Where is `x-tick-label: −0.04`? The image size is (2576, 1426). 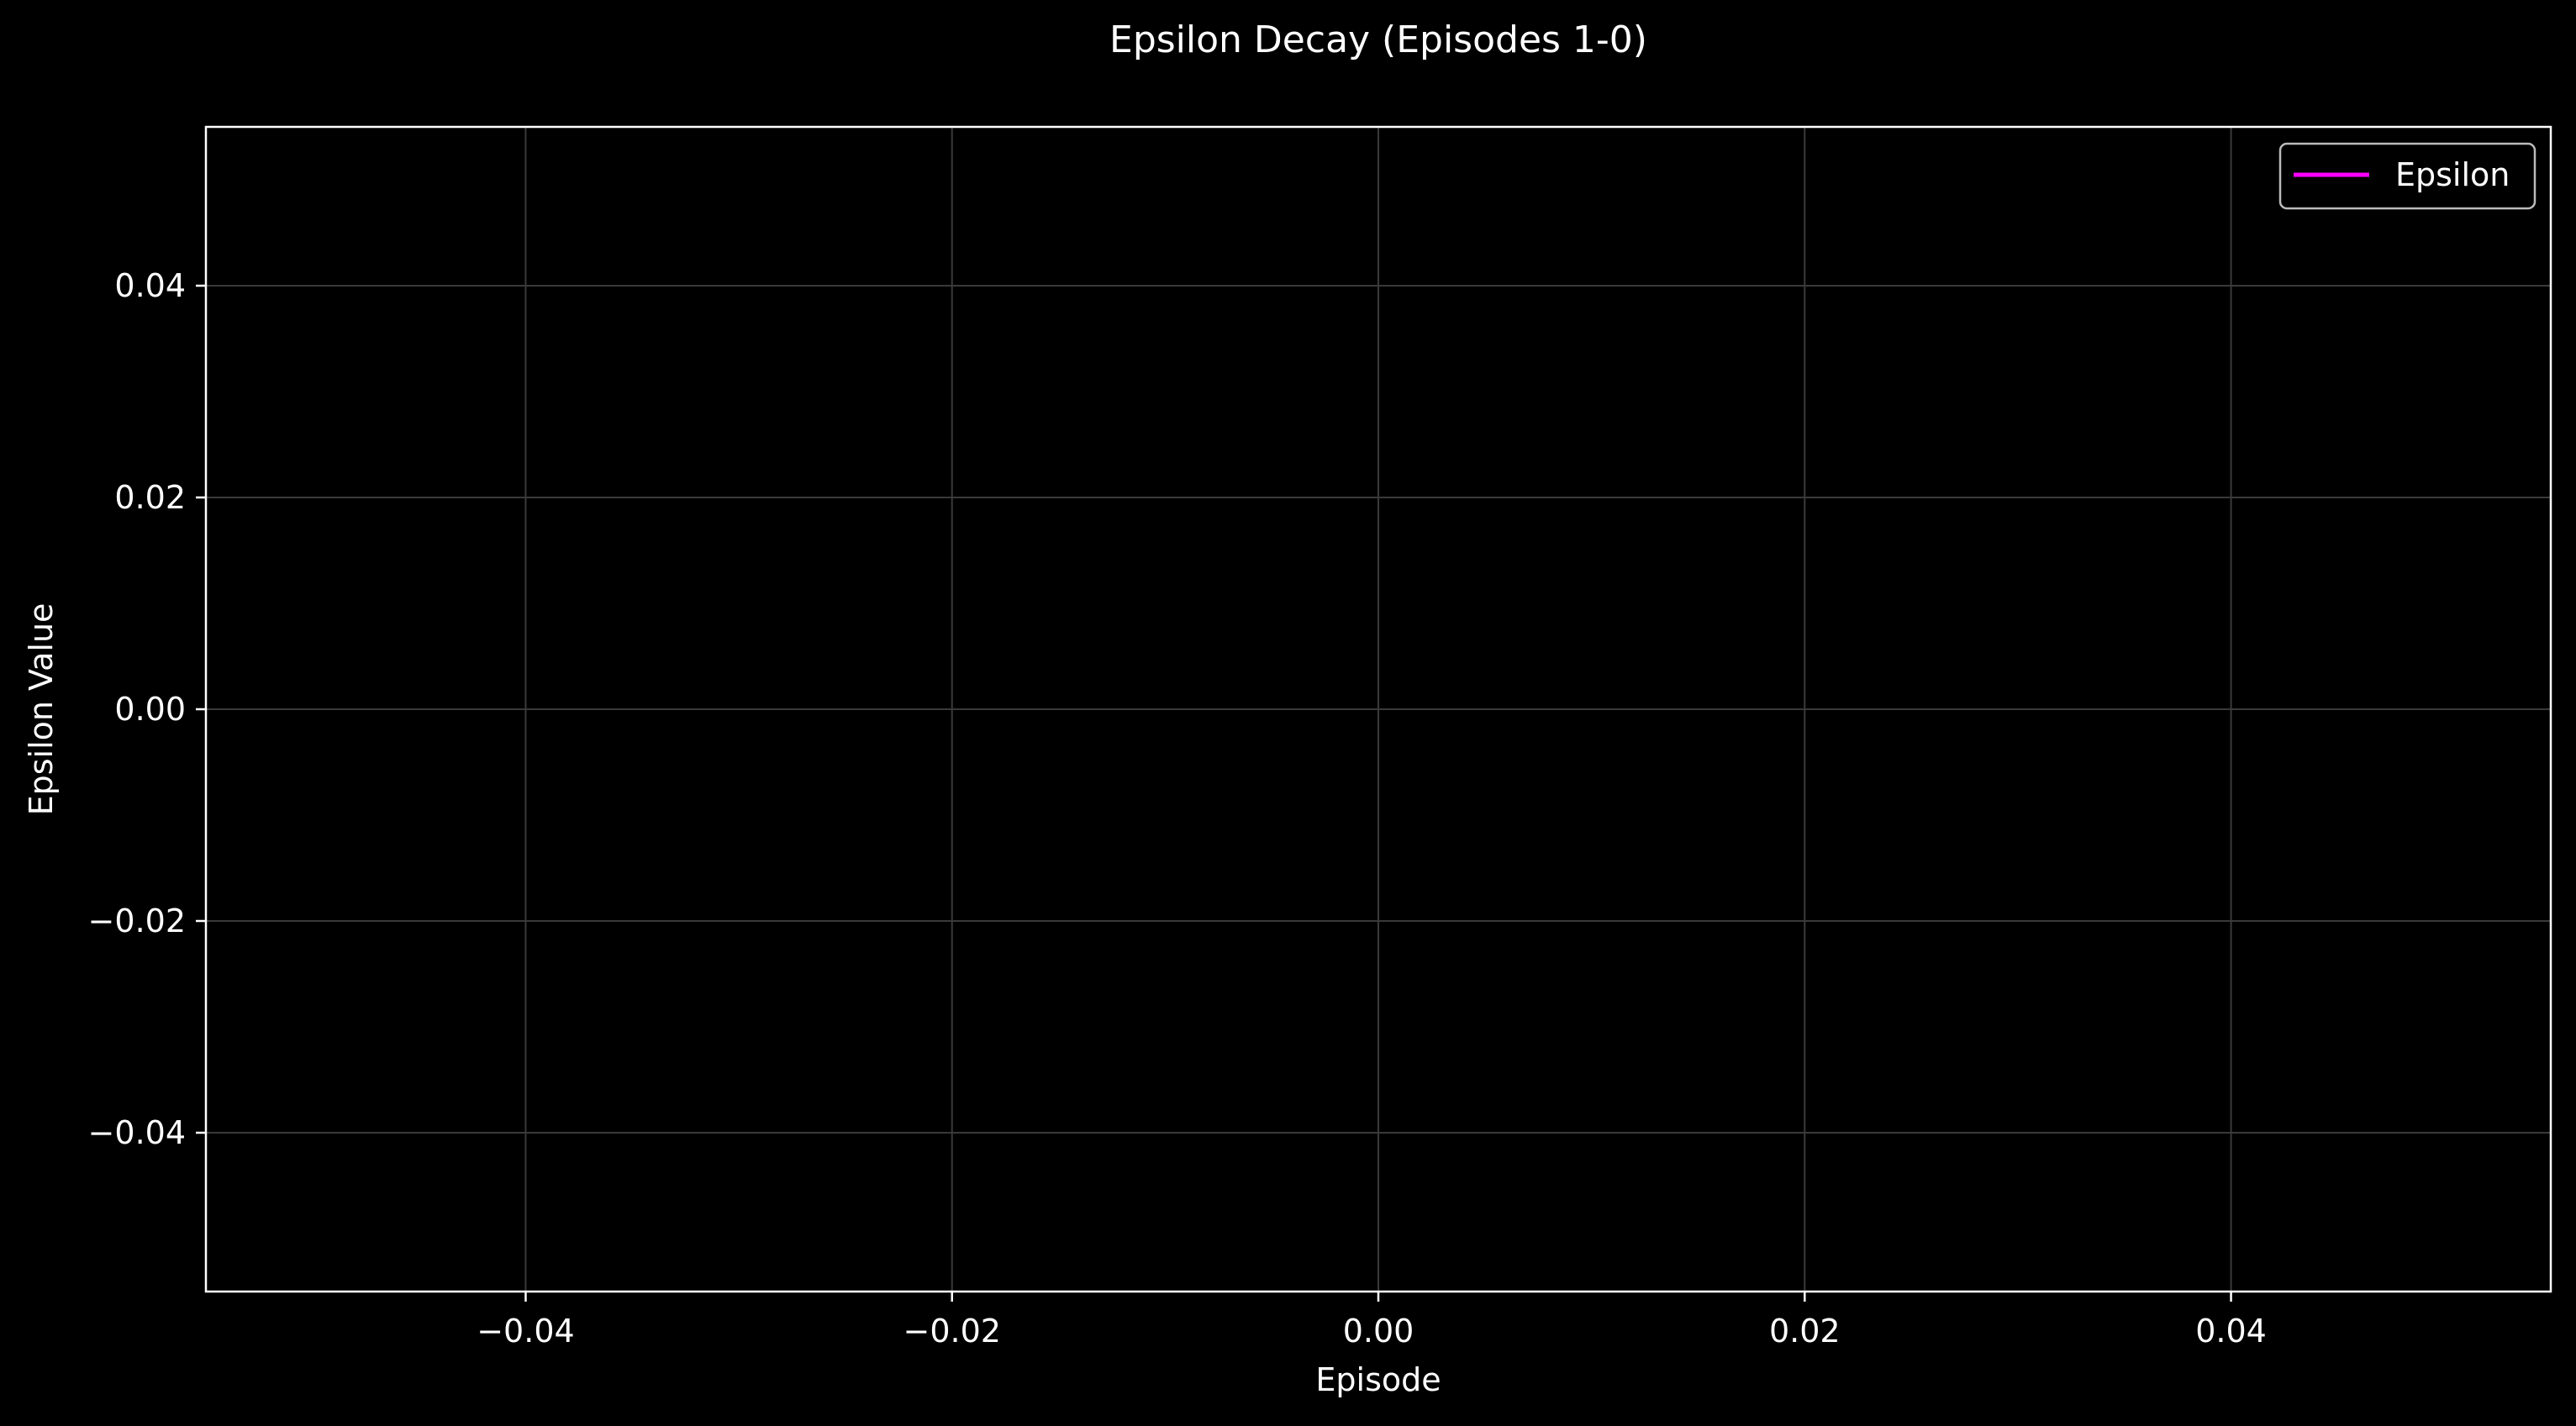
x-tick-label: −0.04 is located at coordinates (525, 1331).